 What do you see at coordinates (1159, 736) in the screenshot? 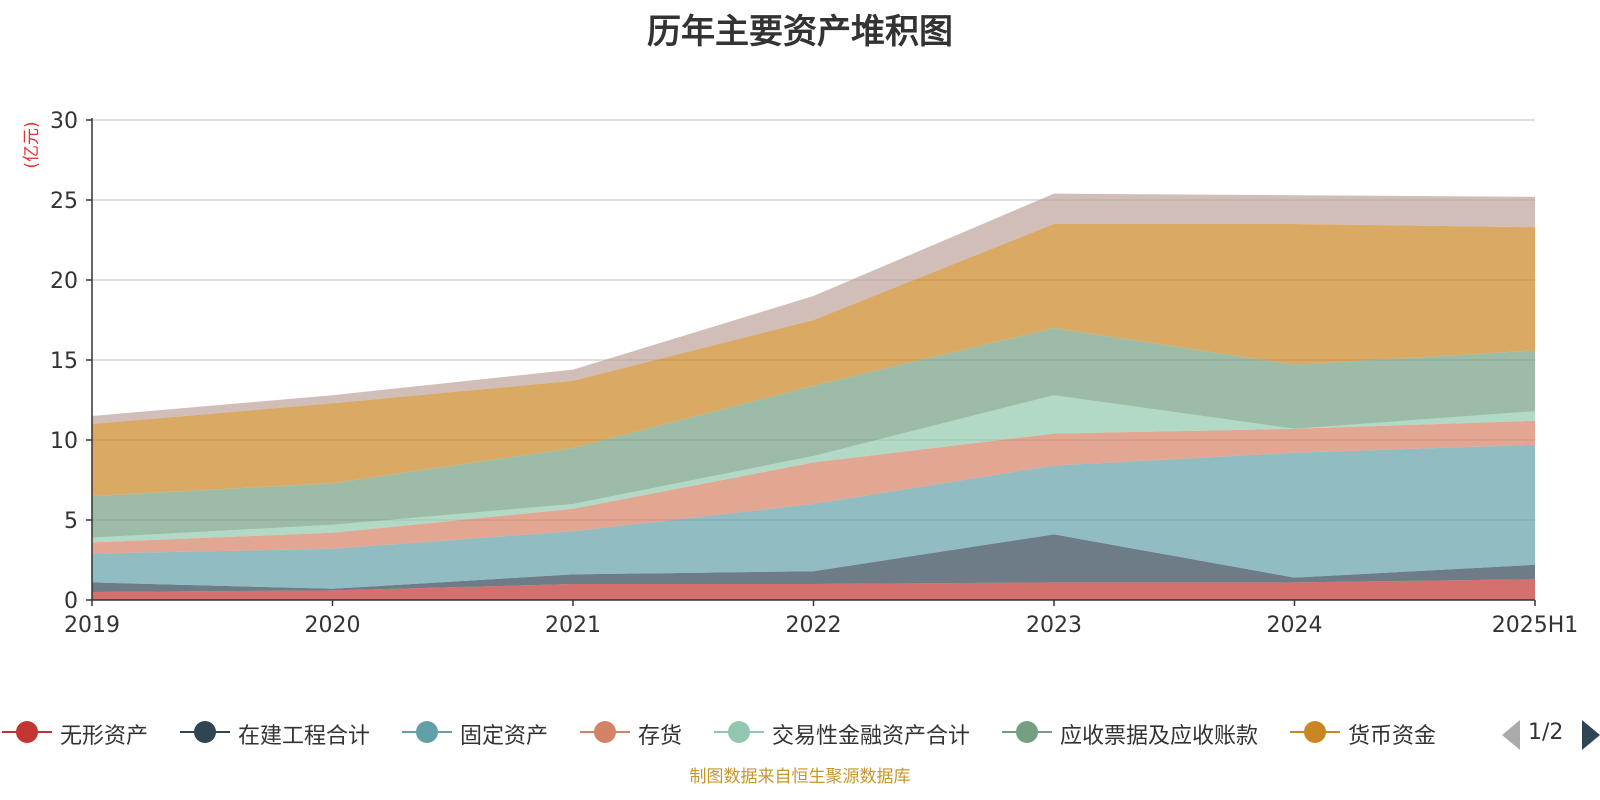
I see `legend-item-label: 应收票据及应收账款` at bounding box center [1159, 736].